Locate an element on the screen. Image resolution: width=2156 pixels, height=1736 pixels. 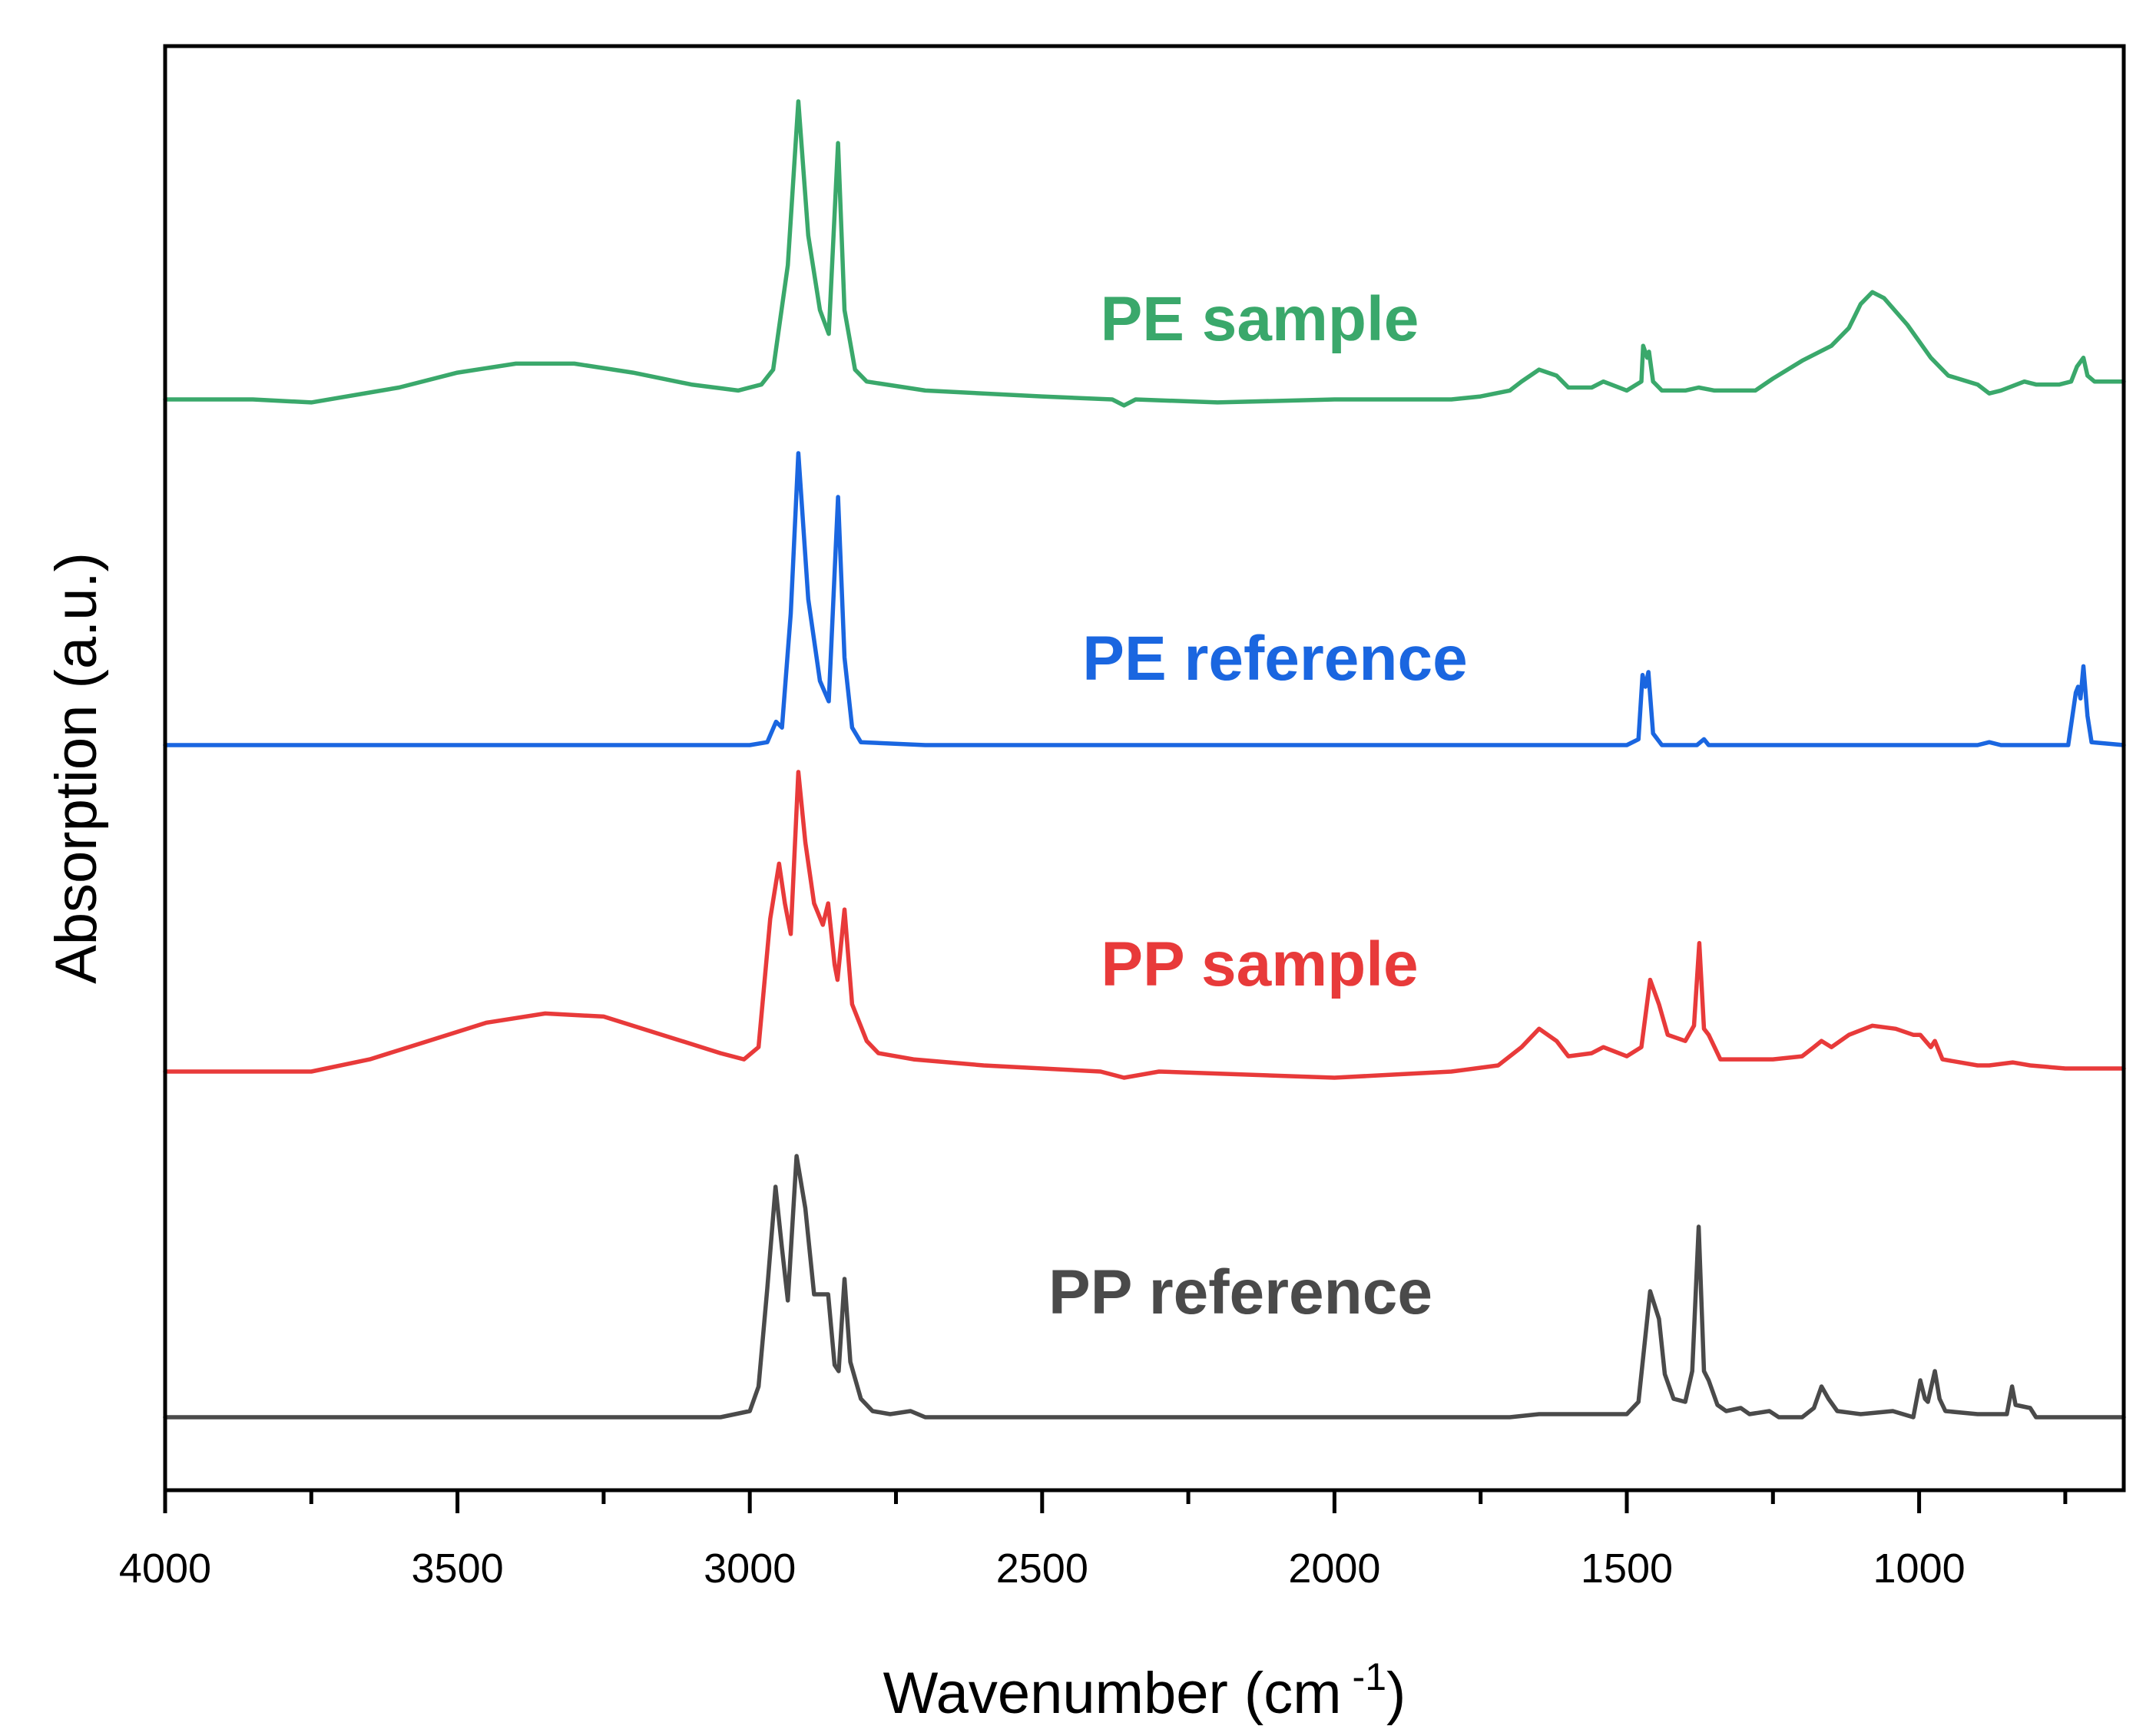
x-tick-label: 1500 is located at coordinates (1627, 1569).